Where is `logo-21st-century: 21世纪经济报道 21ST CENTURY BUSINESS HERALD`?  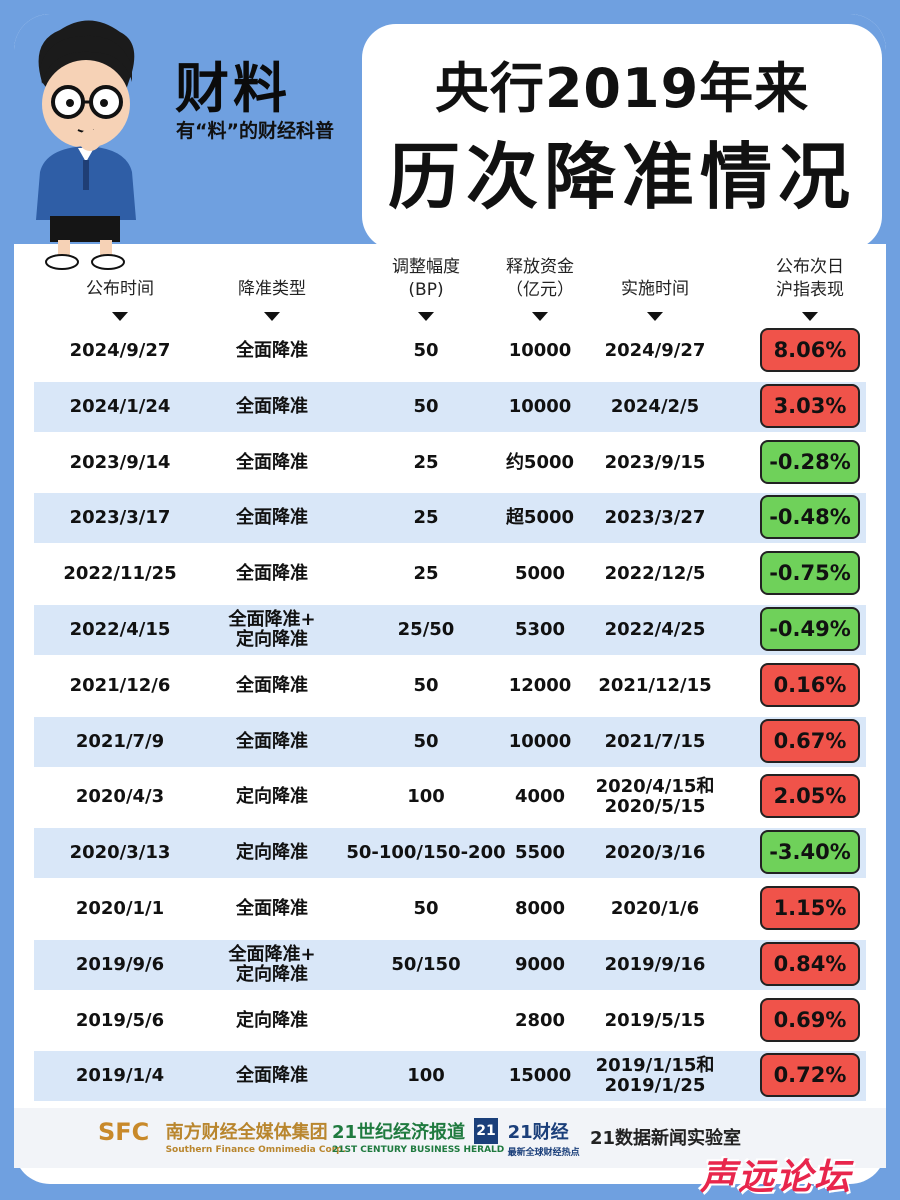 logo-21st-century: 21世纪经济报道 21ST CENTURY BUSINESS HERALD is located at coordinates (418, 1136).